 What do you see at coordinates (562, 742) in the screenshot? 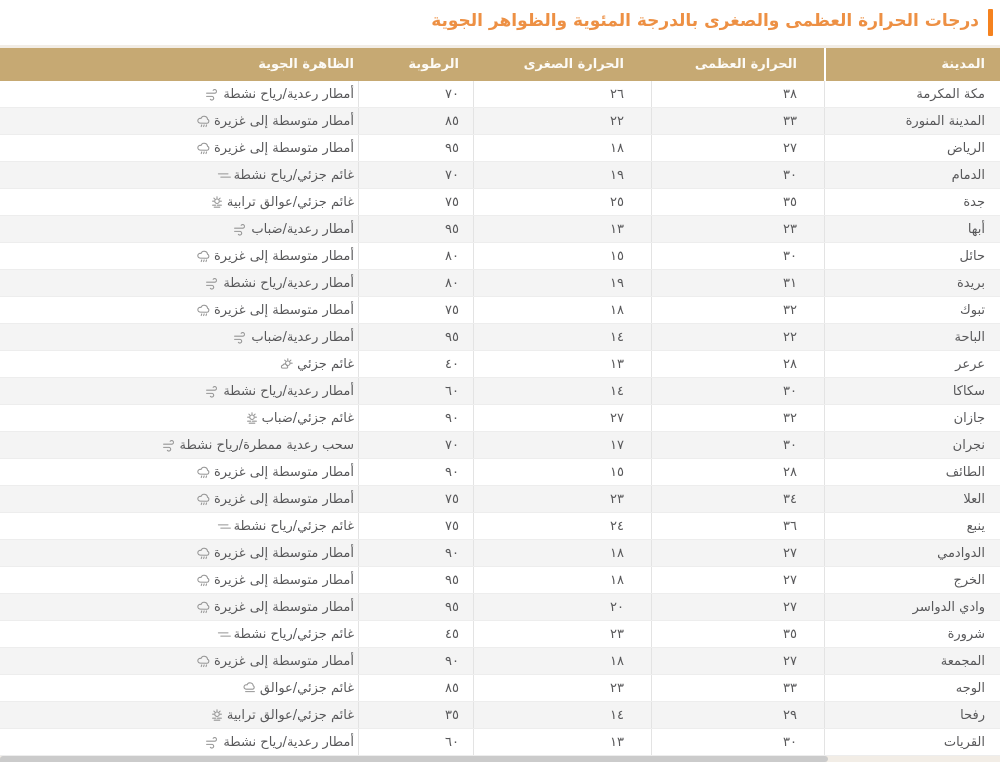
I see `min-temp-value: ١٣` at bounding box center [562, 742].